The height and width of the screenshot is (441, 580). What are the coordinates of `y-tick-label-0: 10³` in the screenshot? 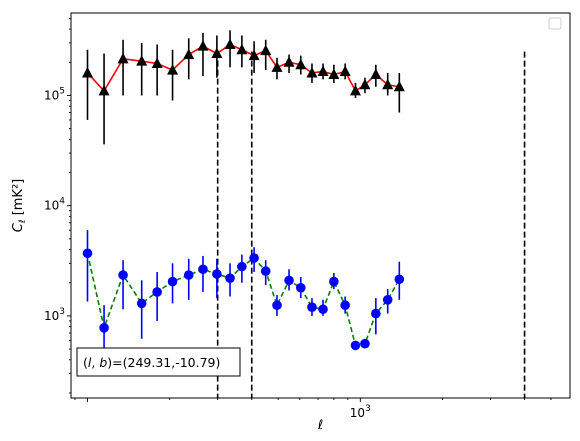 It's located at (54, 315).